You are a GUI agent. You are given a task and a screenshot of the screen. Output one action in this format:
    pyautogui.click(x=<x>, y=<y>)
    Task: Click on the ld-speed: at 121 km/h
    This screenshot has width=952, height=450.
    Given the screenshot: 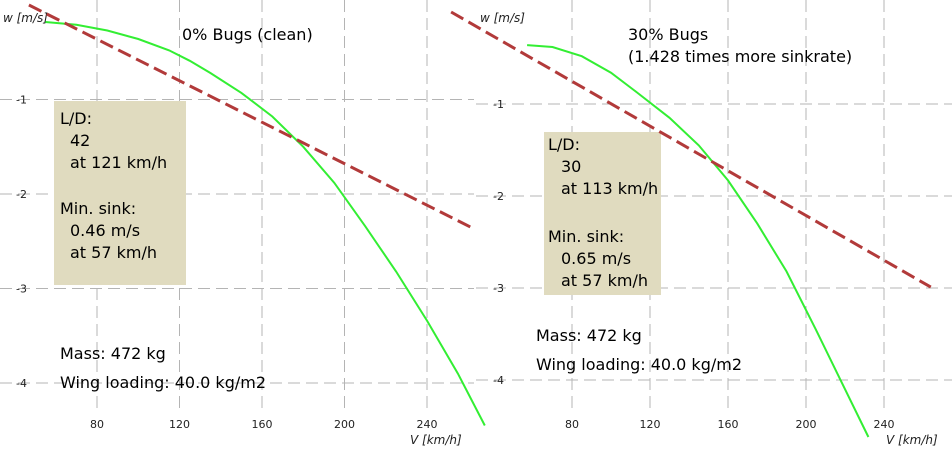 What is the action you would take?
    pyautogui.click(x=118, y=162)
    